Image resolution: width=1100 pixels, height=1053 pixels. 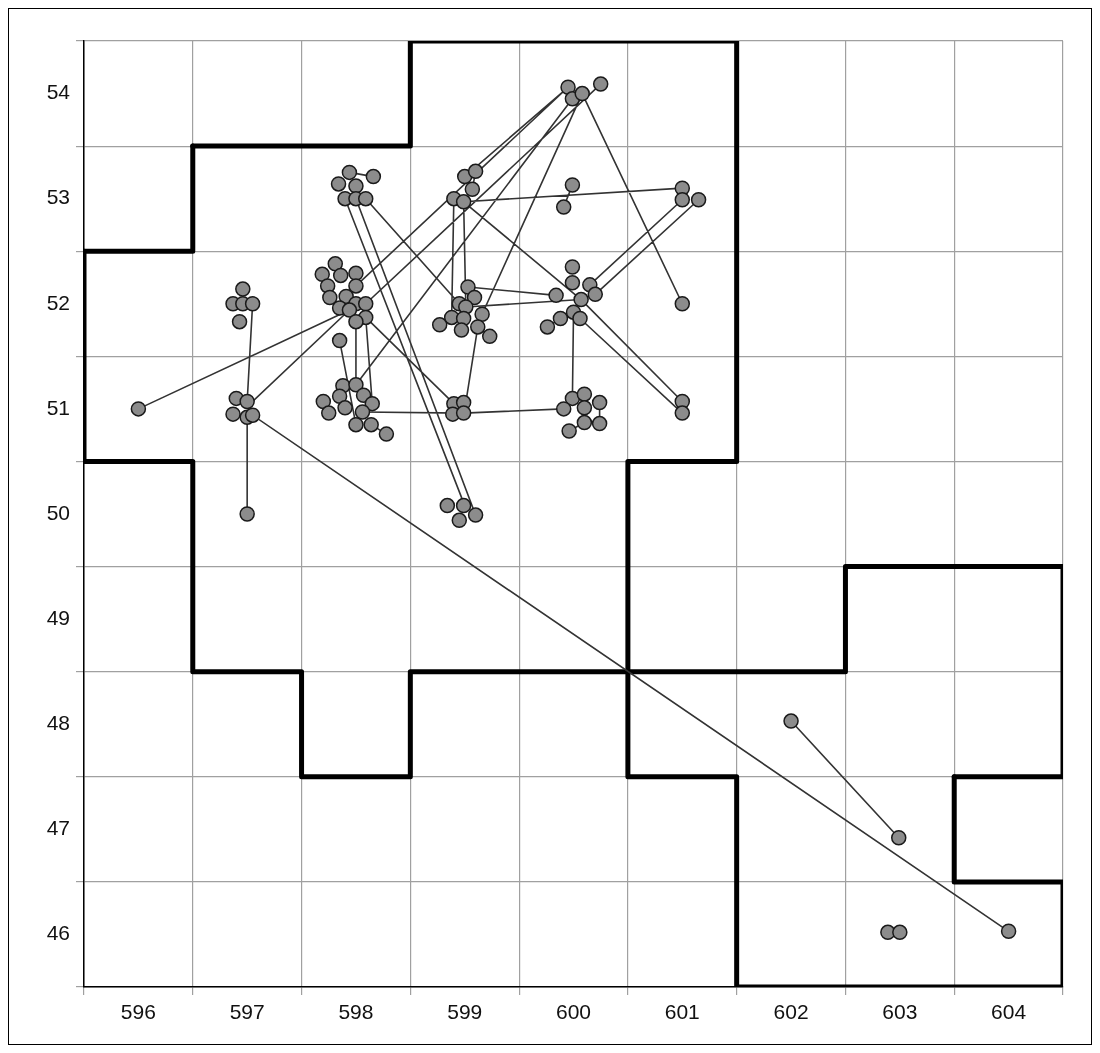 I want to click on x-tick-label: 596, so click(x=138, y=1012).